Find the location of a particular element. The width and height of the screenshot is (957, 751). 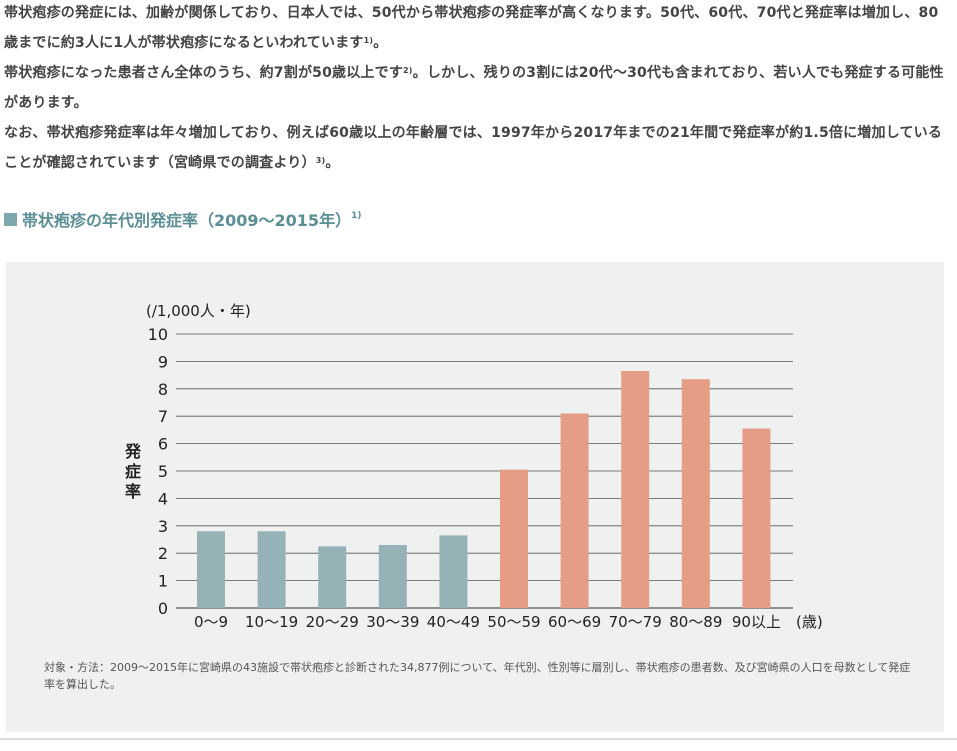

square-bullet-icon is located at coordinates (10, 219).